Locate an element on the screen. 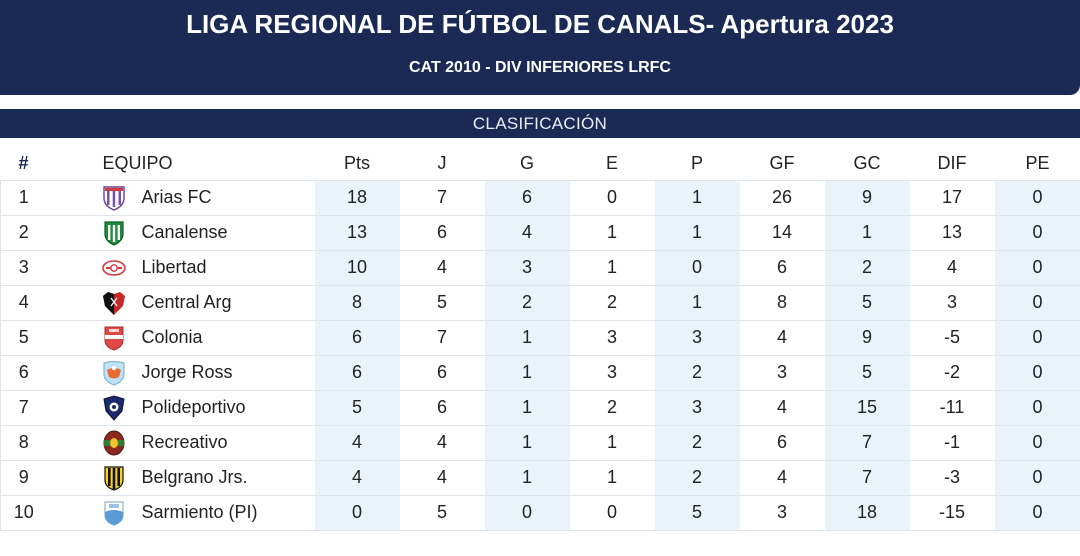 The height and width of the screenshot is (556, 1080). row-position: 7 is located at coordinates (23, 407).